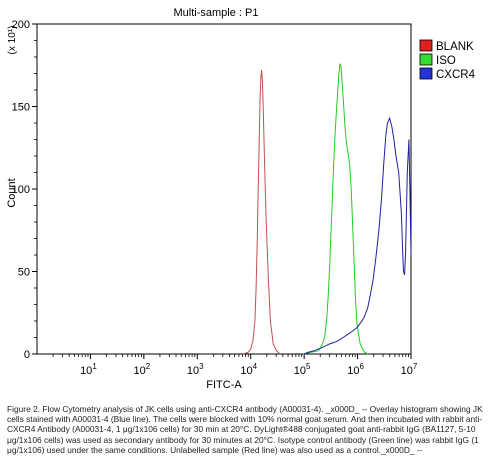 The image size is (496, 473). Describe the element at coordinates (88, 369) in the screenshot. I see `x-tick-label: 10¹` at that location.